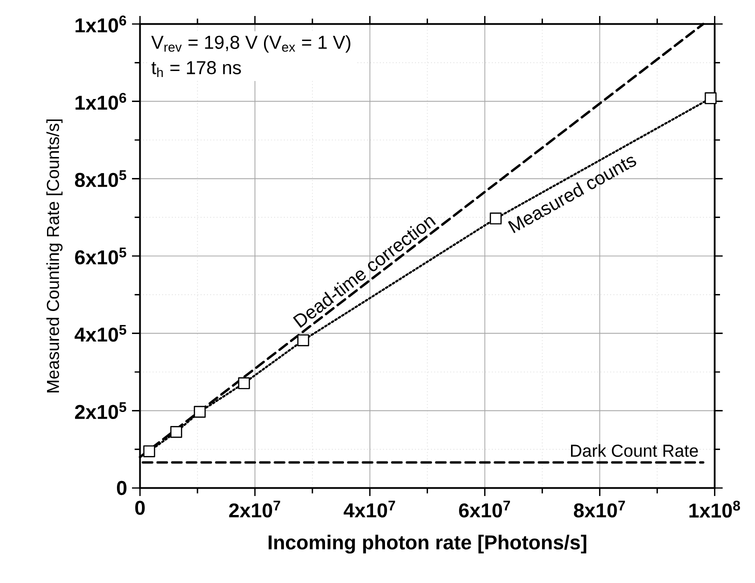  I want to click on x-tick-label: 8x10$^{7}$, so click(599, 509).